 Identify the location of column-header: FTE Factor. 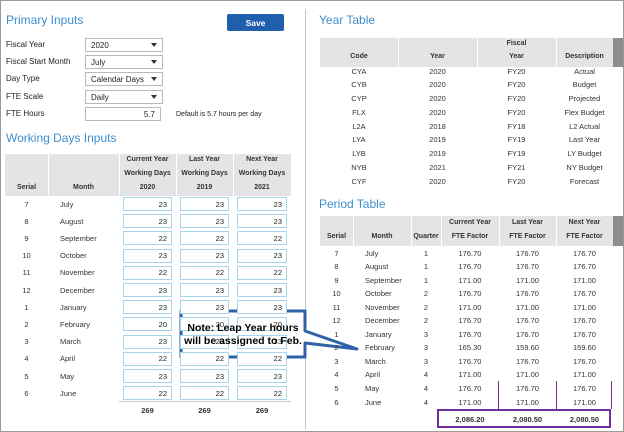
(527, 236).